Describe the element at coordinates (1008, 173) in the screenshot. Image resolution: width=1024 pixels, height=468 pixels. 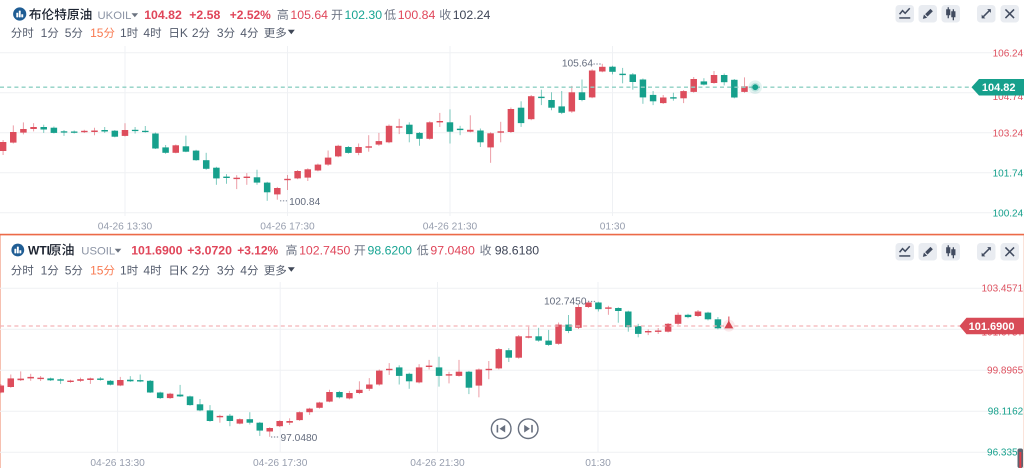
I see `svg-text: 101.74` at that location.